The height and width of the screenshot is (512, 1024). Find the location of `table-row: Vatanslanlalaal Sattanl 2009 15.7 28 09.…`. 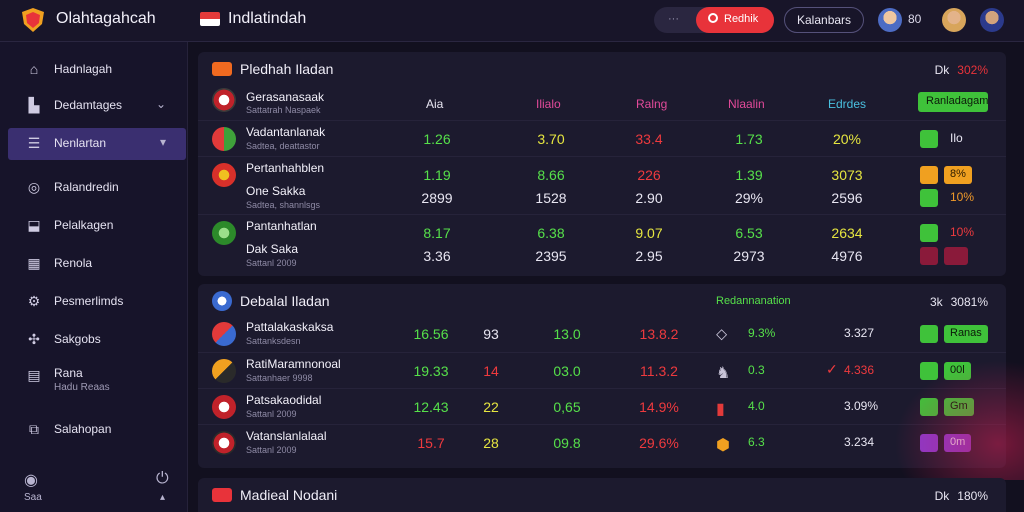

table-row: Vatanslanlalaal Sattanl 2009 15.7 28 09.… is located at coordinates (602, 442).